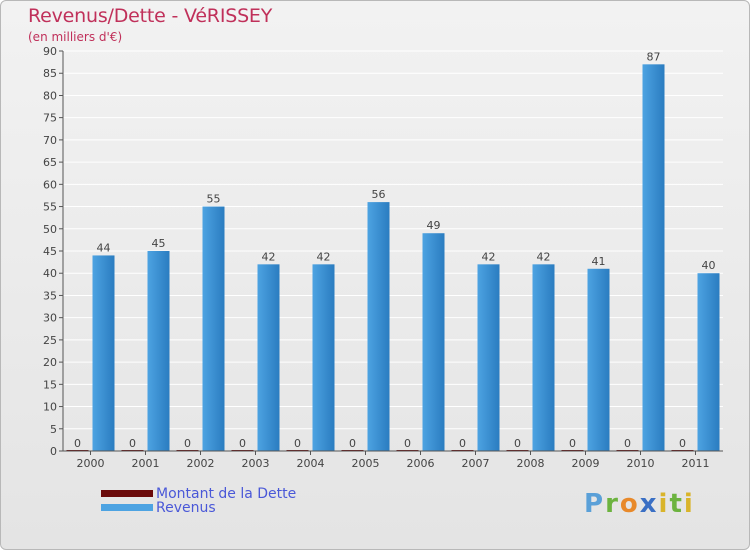 The width and height of the screenshot is (750, 550). Describe the element at coordinates (256, 463) in the screenshot. I see `x-tick-label: 2003` at that location.